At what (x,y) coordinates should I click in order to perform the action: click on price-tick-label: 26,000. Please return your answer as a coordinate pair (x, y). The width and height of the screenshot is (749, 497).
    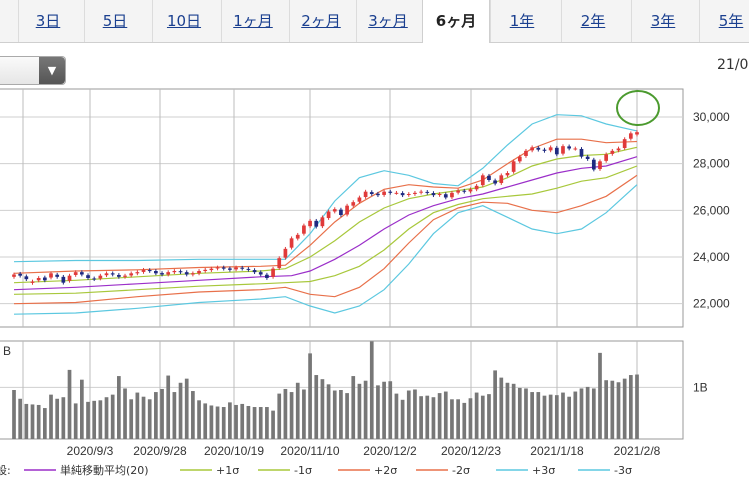
    Looking at the image, I should click on (711, 210).